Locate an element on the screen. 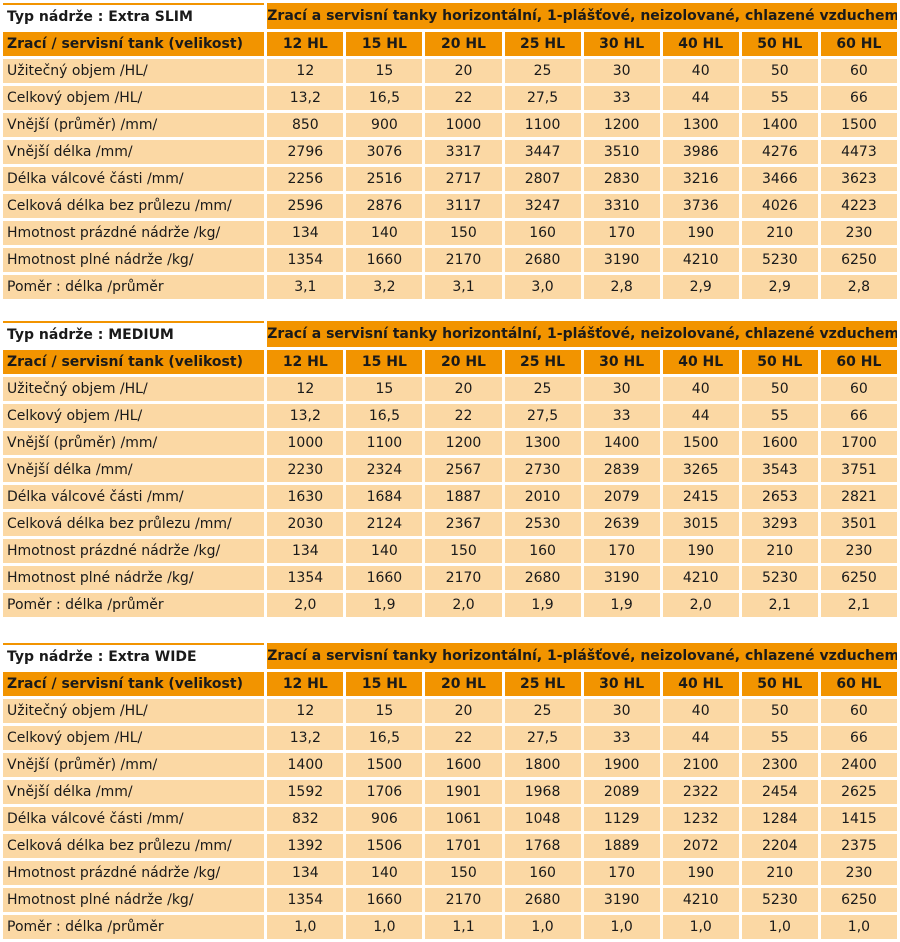  table-cell: 140 is located at coordinates (384, 551).